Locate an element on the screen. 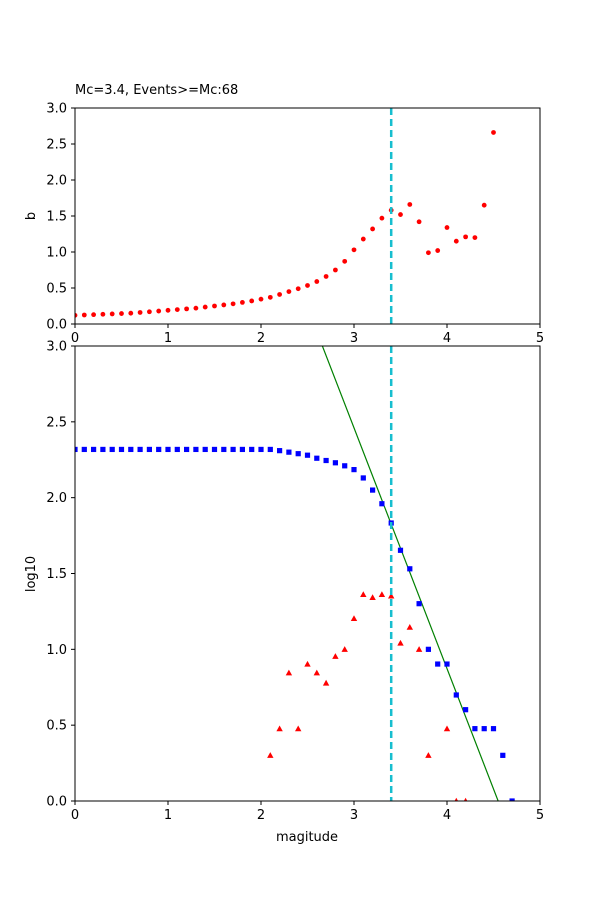 Image resolution: width=600 pixels, height=900 pixels. fit-line is located at coordinates (410, 573).